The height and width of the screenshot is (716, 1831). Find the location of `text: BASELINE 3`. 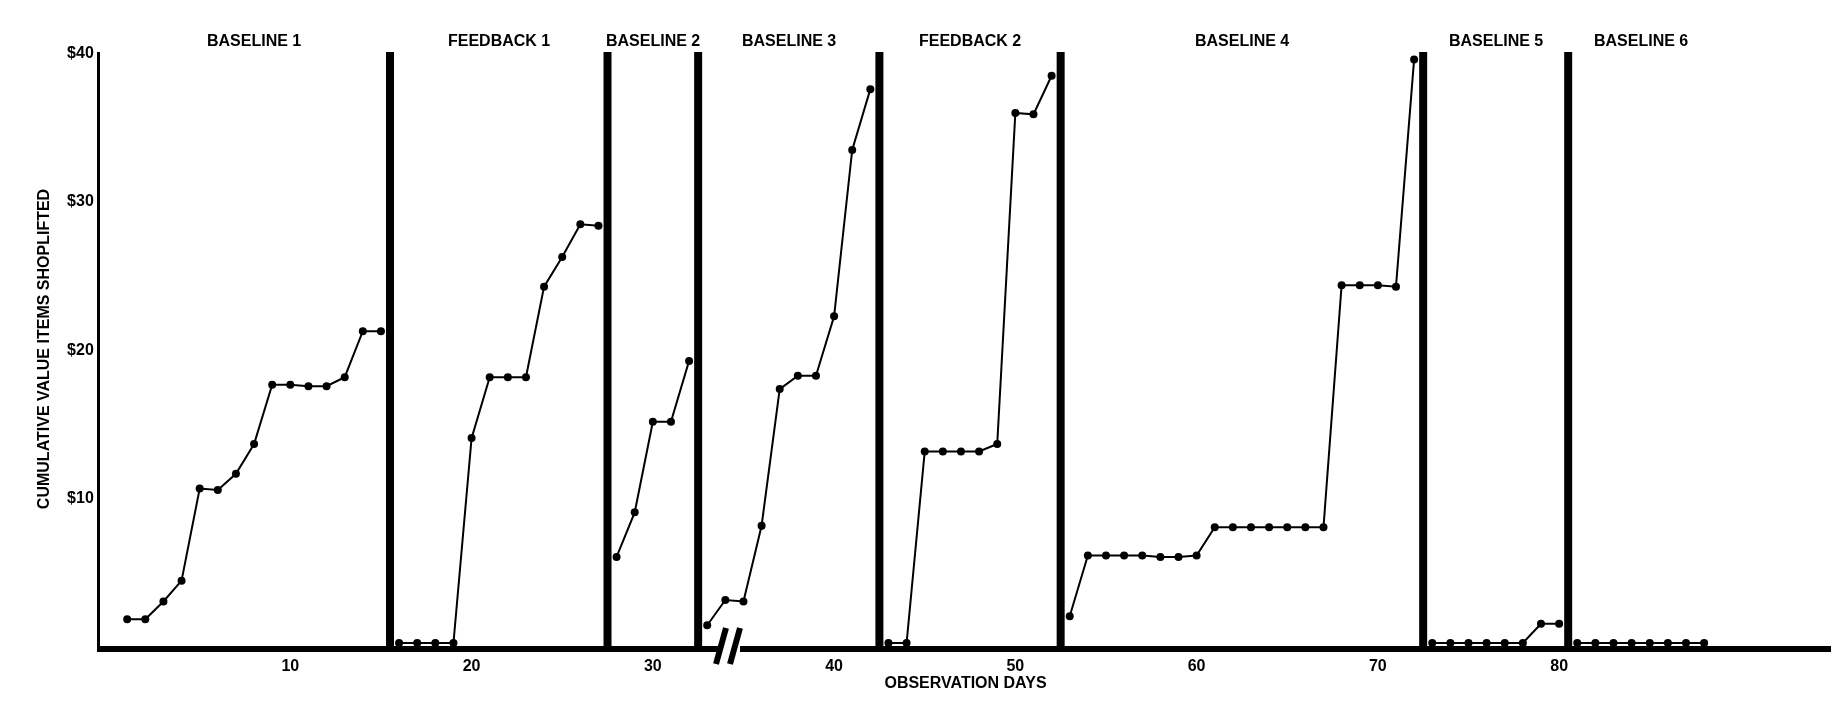

text: BASELINE 3 is located at coordinates (789, 40).